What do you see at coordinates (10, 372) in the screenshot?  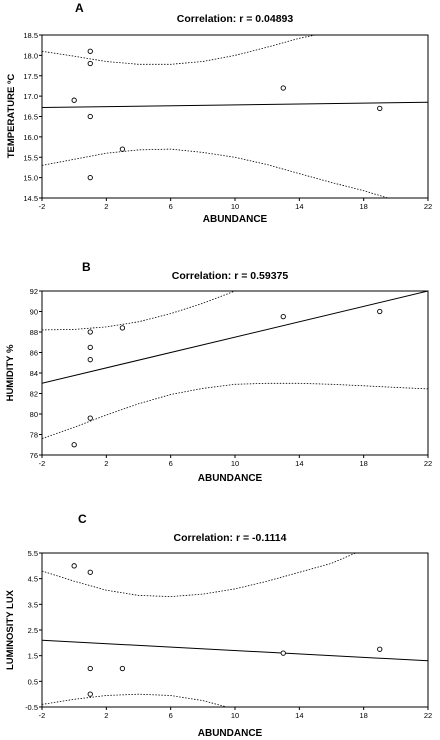 I see `chart-2-y-axis-label: HUMIDITY %` at bounding box center [10, 372].